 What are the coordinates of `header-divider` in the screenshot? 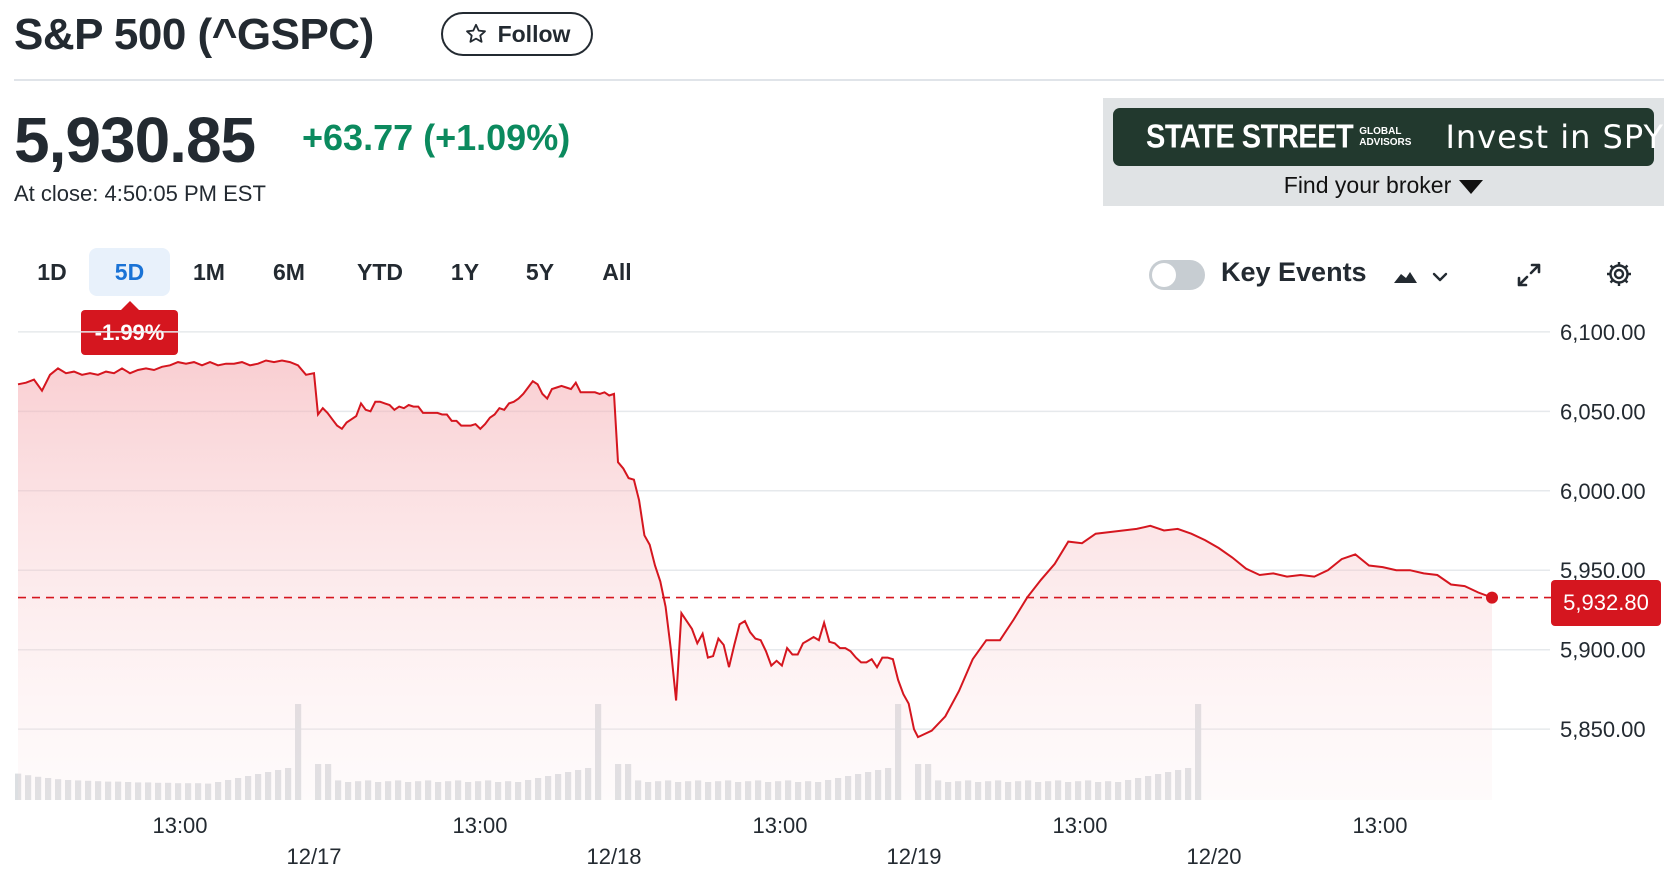 It's located at (839, 80).